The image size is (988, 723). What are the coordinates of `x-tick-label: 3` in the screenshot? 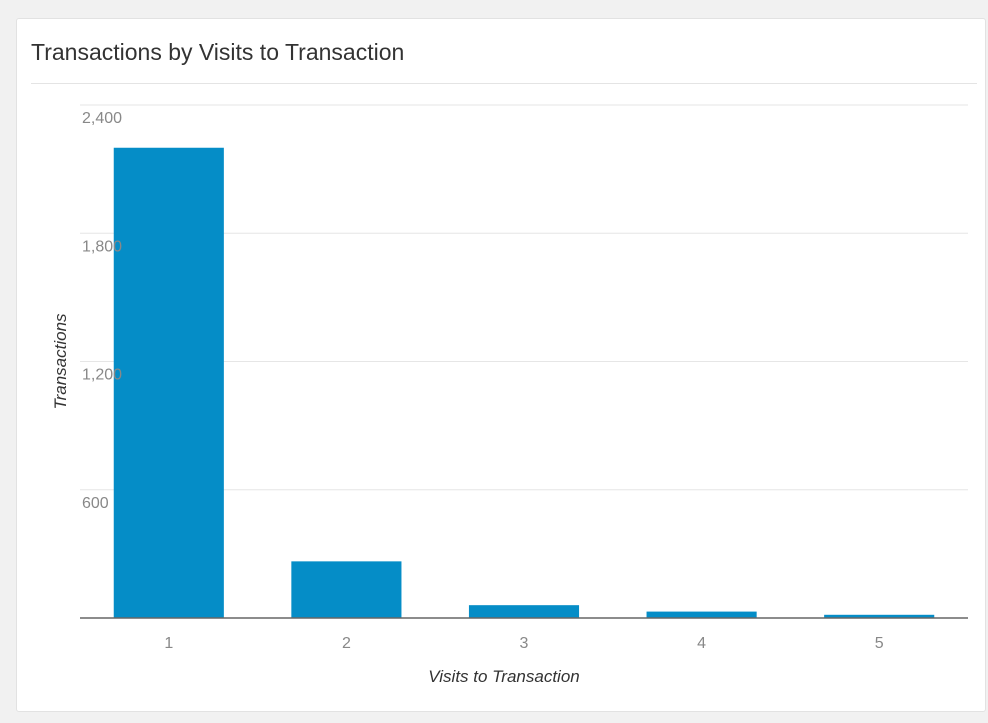 It's located at (524, 643).